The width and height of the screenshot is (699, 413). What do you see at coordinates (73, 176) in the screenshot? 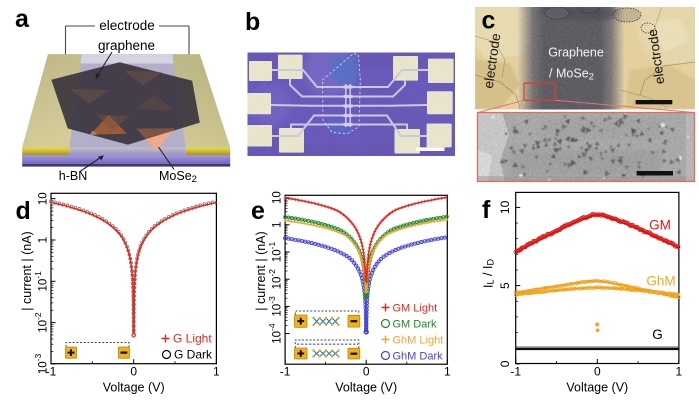
I see `svg-text: h-BN` at bounding box center [73, 176].